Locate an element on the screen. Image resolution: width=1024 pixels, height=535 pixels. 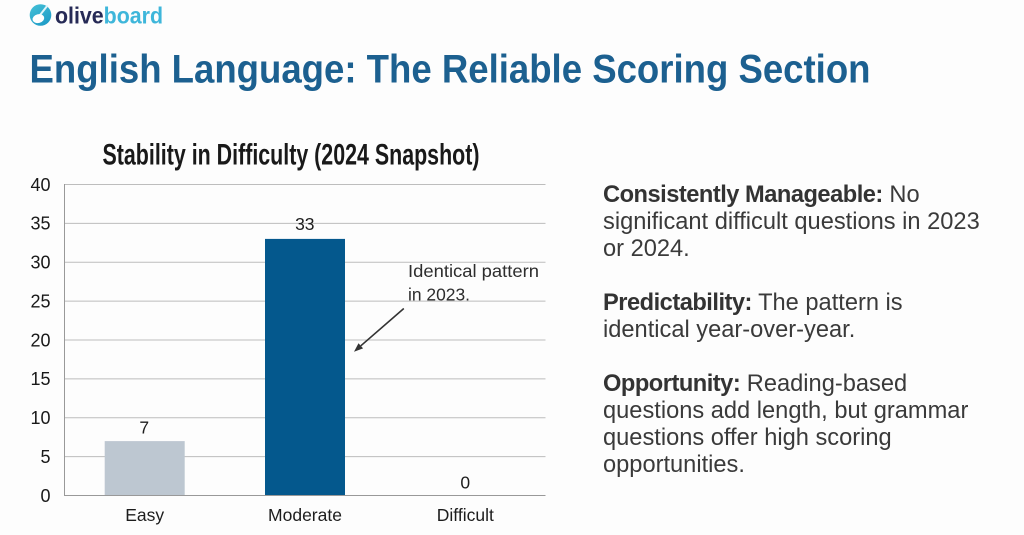
svg-text: 10 is located at coordinates (40, 418).